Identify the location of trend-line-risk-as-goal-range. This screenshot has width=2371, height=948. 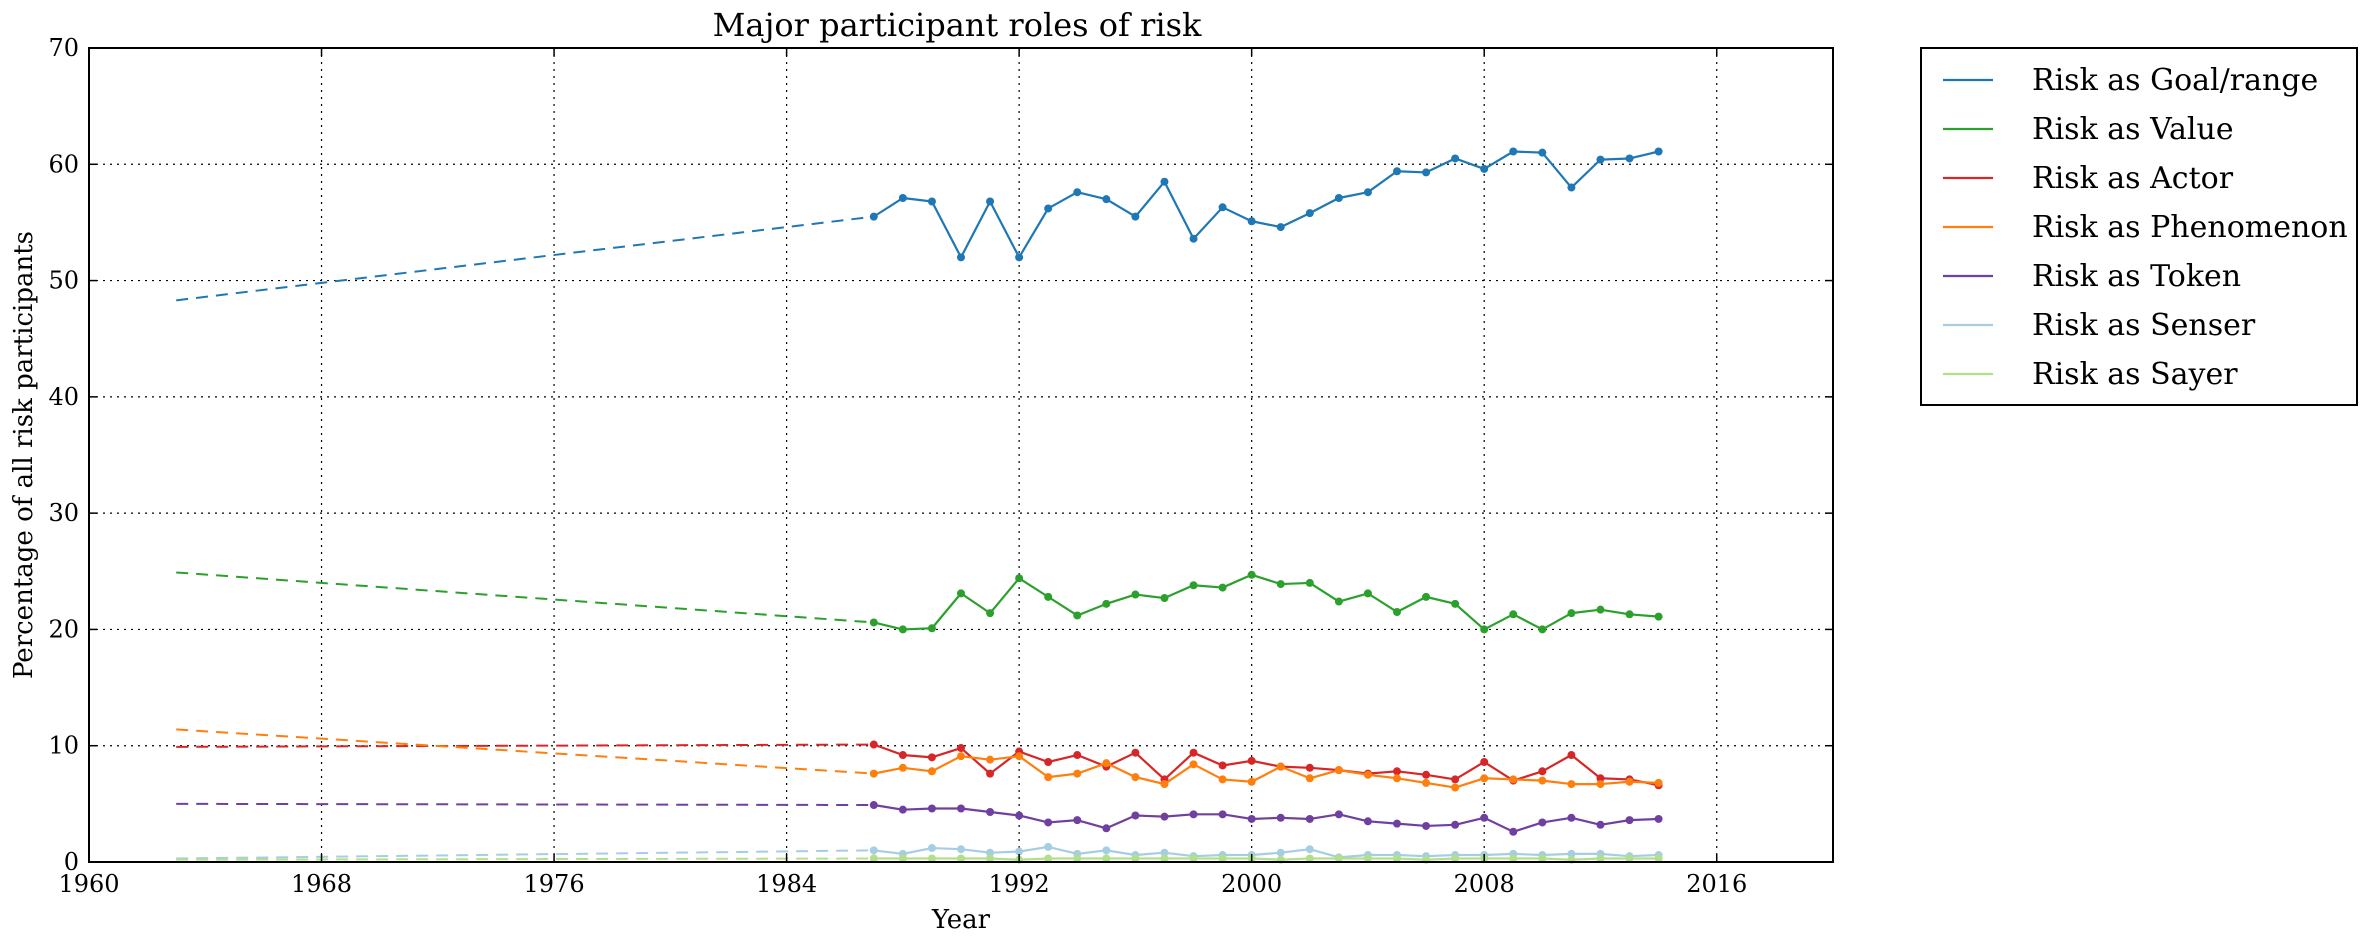
(525, 258).